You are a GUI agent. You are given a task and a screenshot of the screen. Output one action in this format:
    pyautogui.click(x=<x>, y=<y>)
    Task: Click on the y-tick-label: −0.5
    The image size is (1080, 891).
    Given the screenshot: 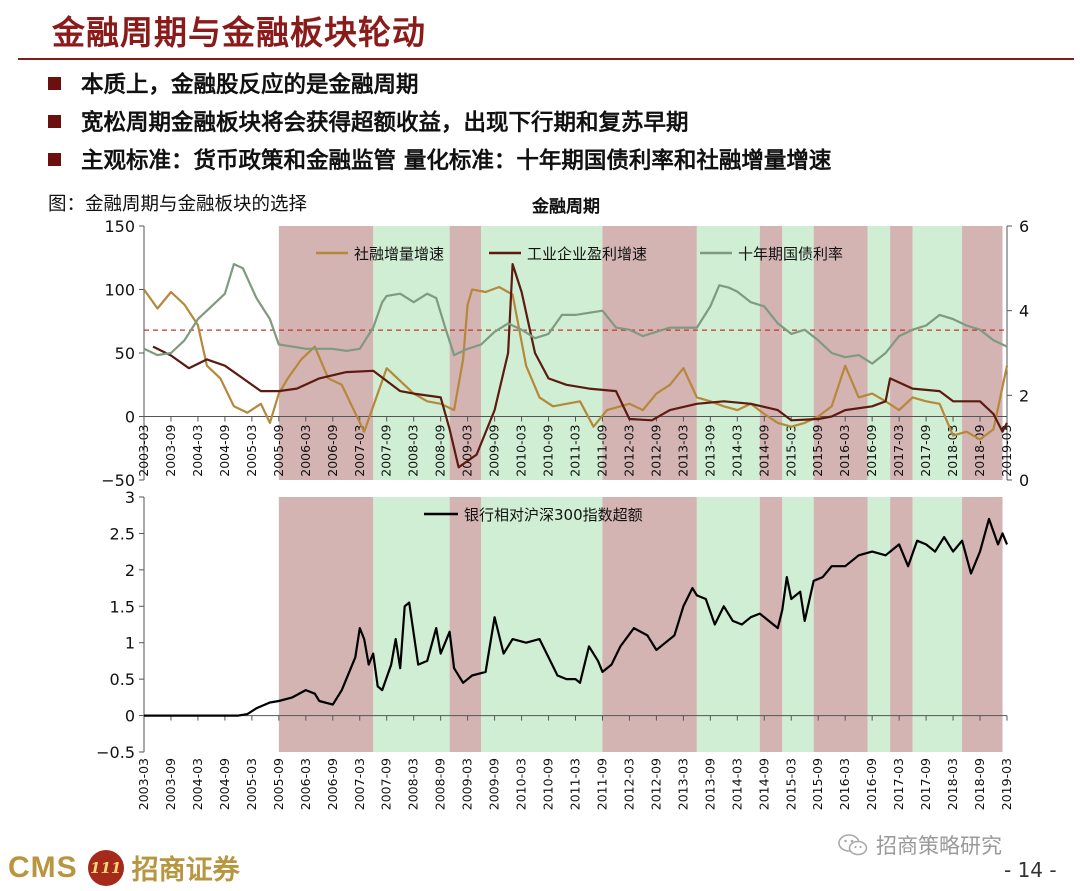 What is the action you would take?
    pyautogui.click(x=115, y=752)
    